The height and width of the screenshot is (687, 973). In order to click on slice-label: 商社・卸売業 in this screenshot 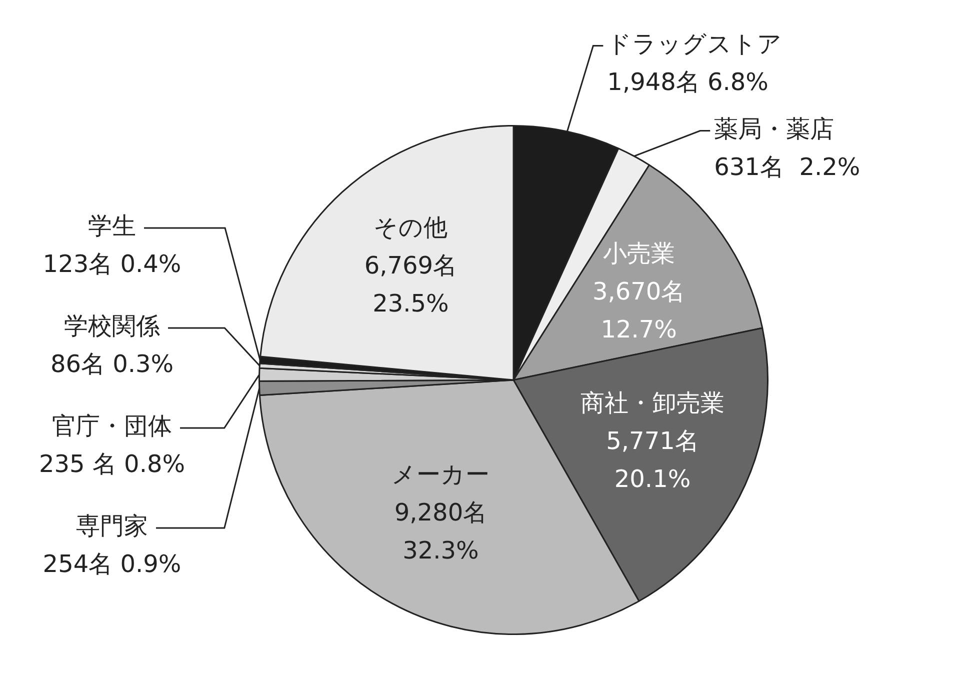, I will do `click(652, 403)`.